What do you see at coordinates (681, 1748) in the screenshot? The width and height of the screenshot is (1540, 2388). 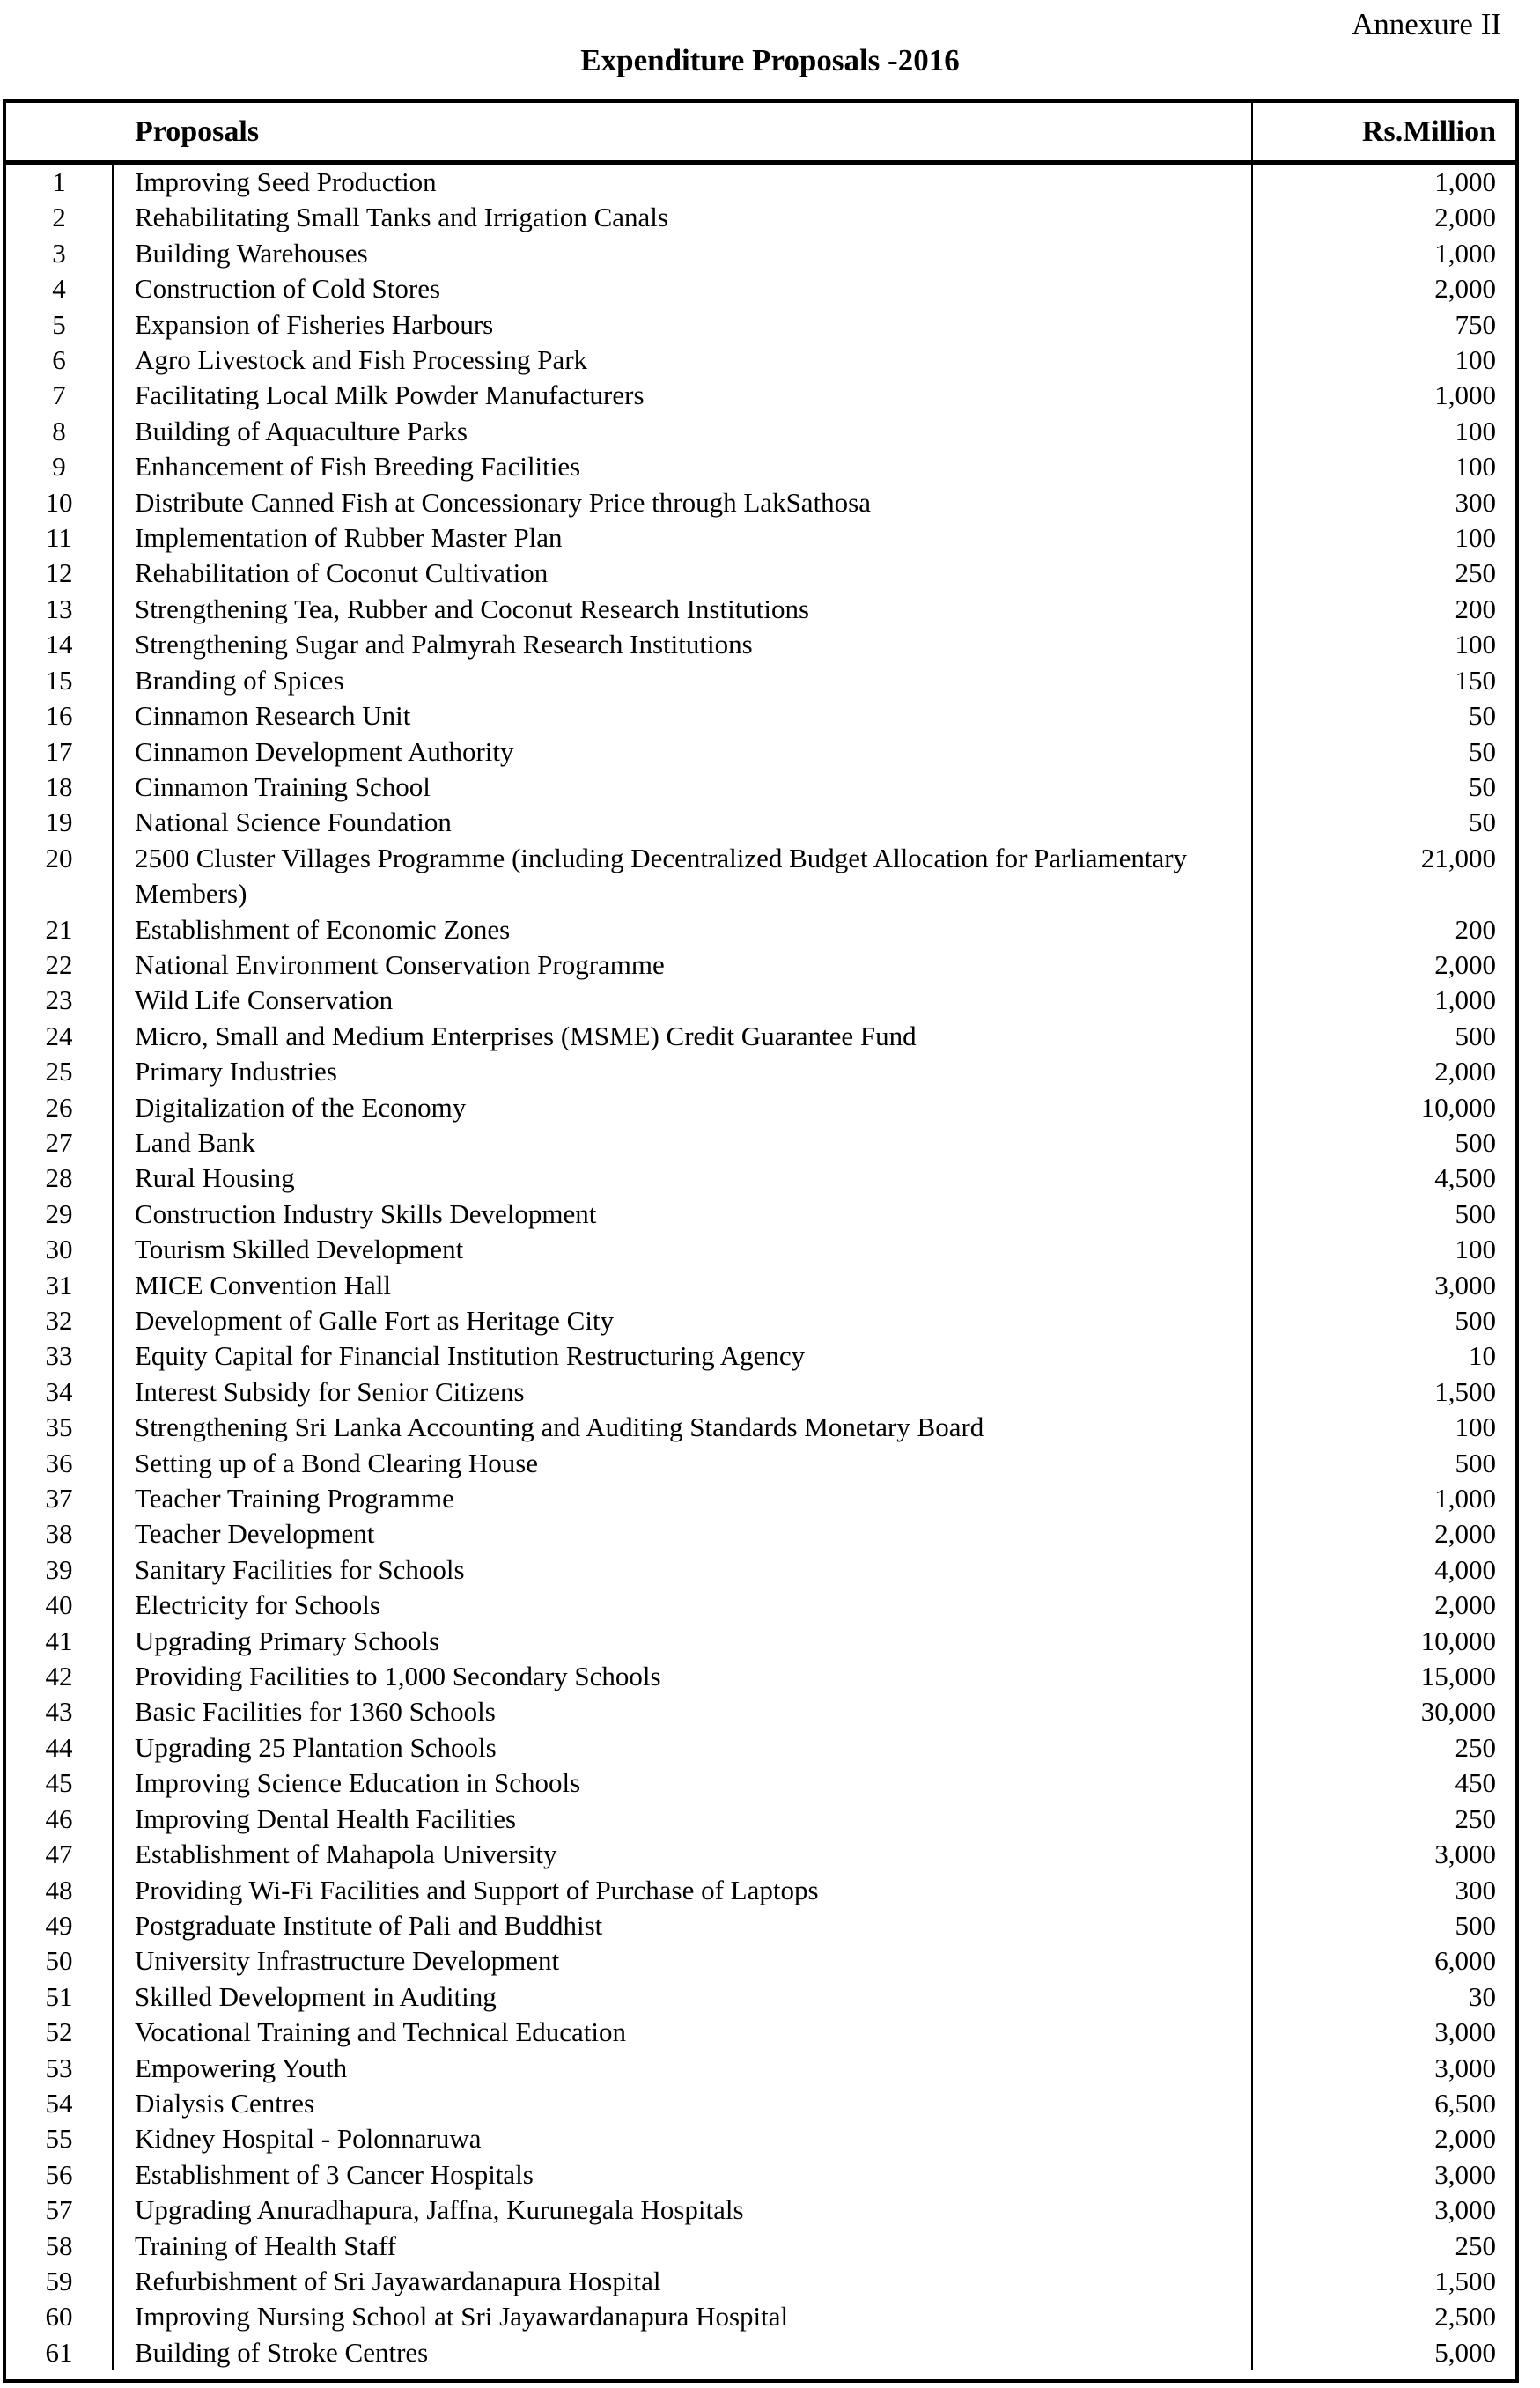 I see `proposal-name: Upgrading 25 Plantation Schools` at bounding box center [681, 1748].